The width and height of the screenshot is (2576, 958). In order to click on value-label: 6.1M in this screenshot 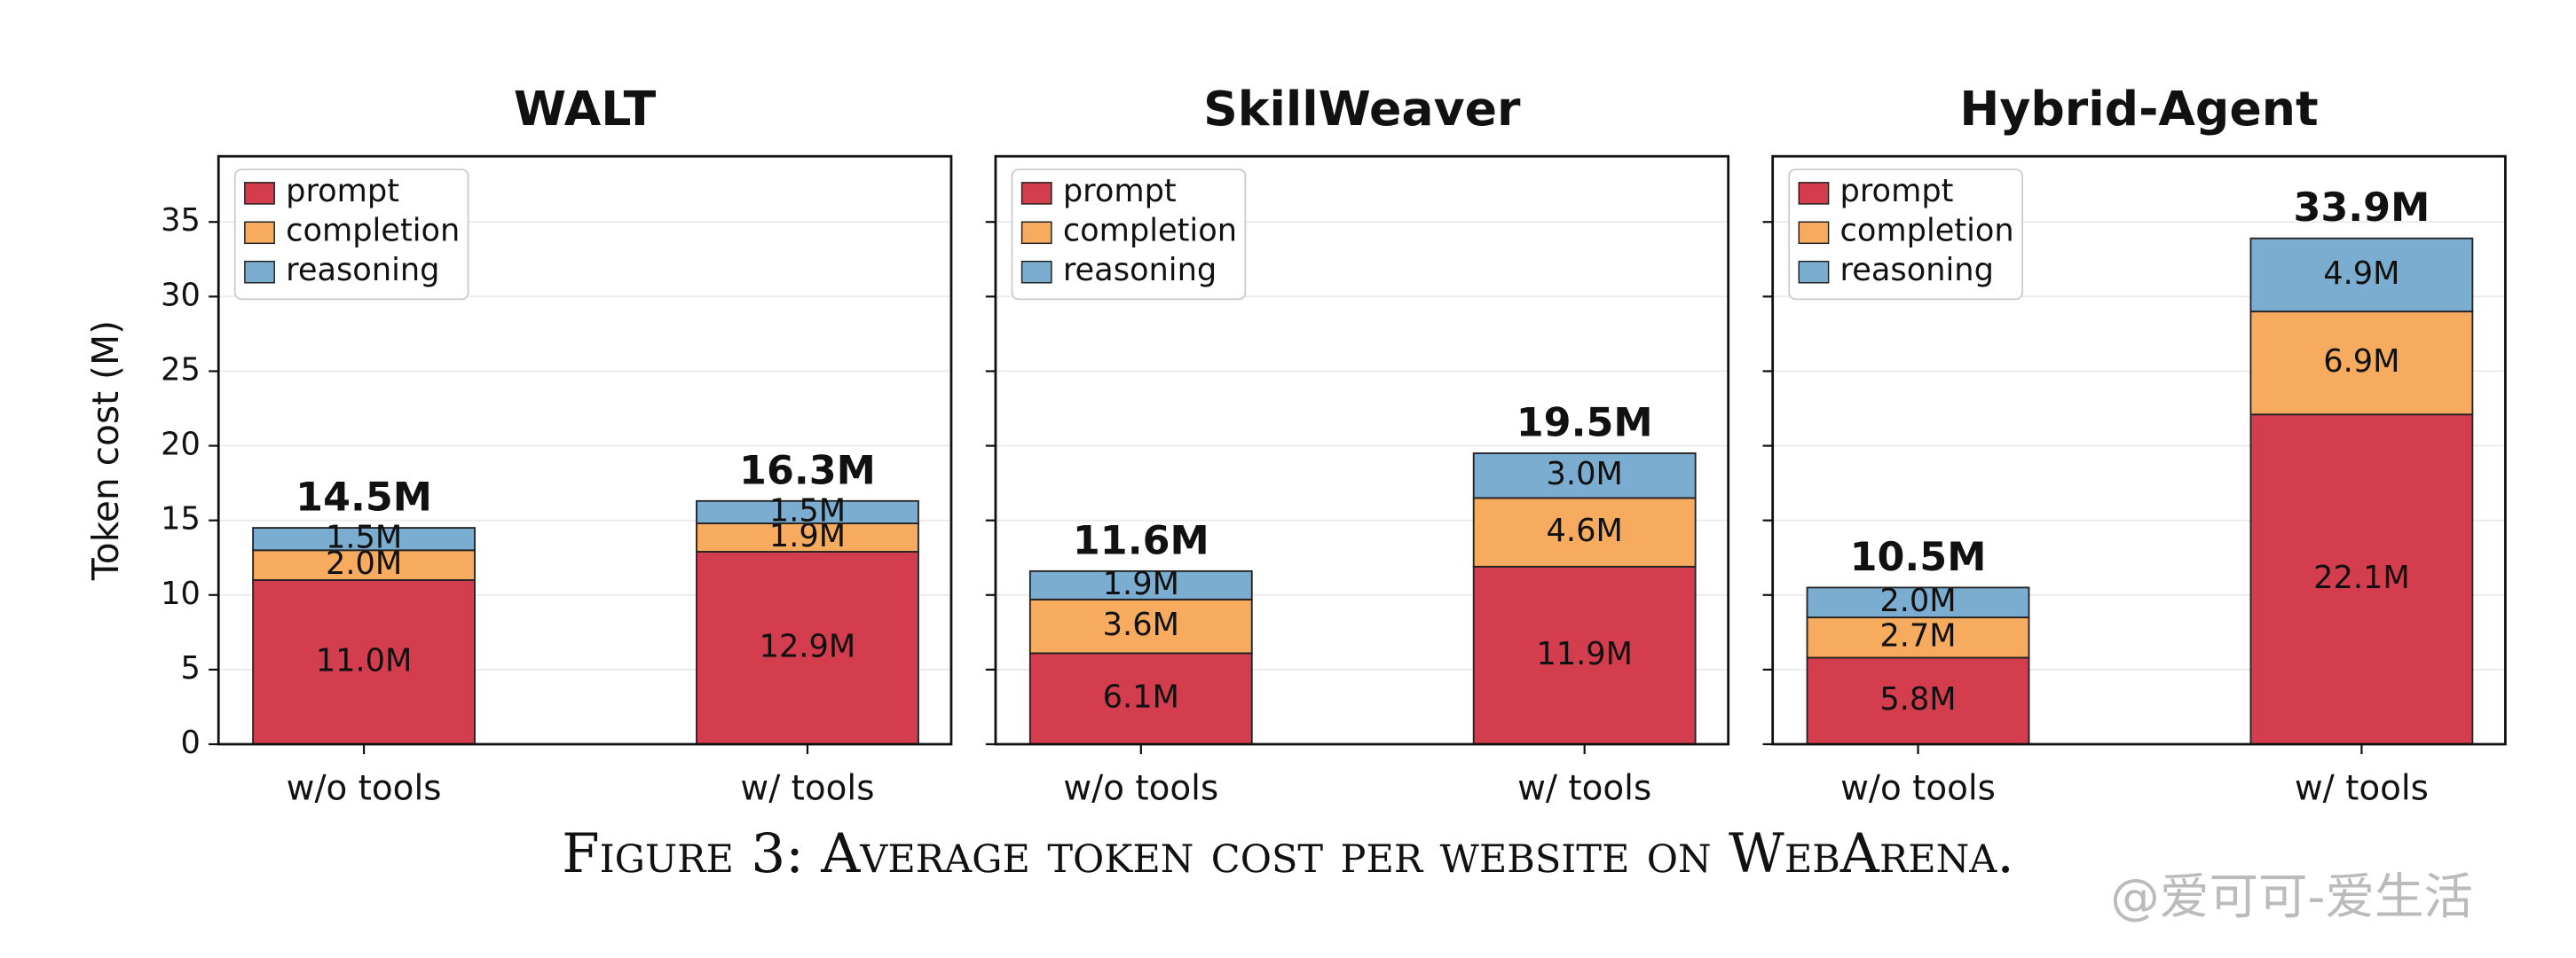, I will do `click(1141, 698)`.